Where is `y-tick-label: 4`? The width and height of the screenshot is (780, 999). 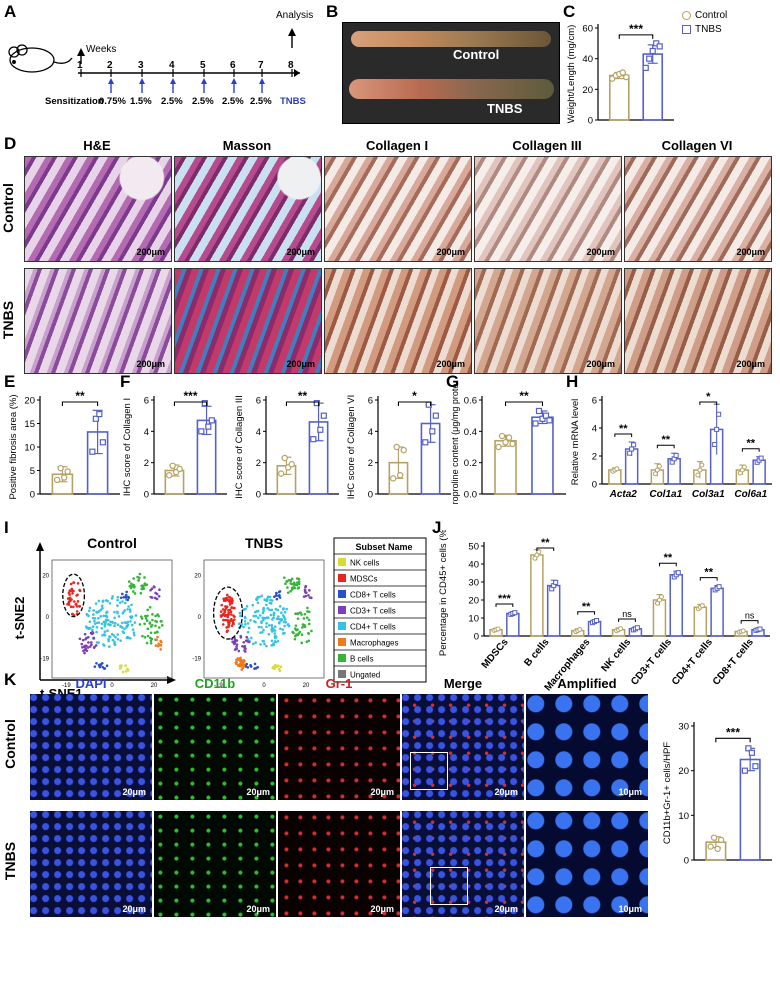 y-tick-label: 4 is located at coordinates (146, 432).